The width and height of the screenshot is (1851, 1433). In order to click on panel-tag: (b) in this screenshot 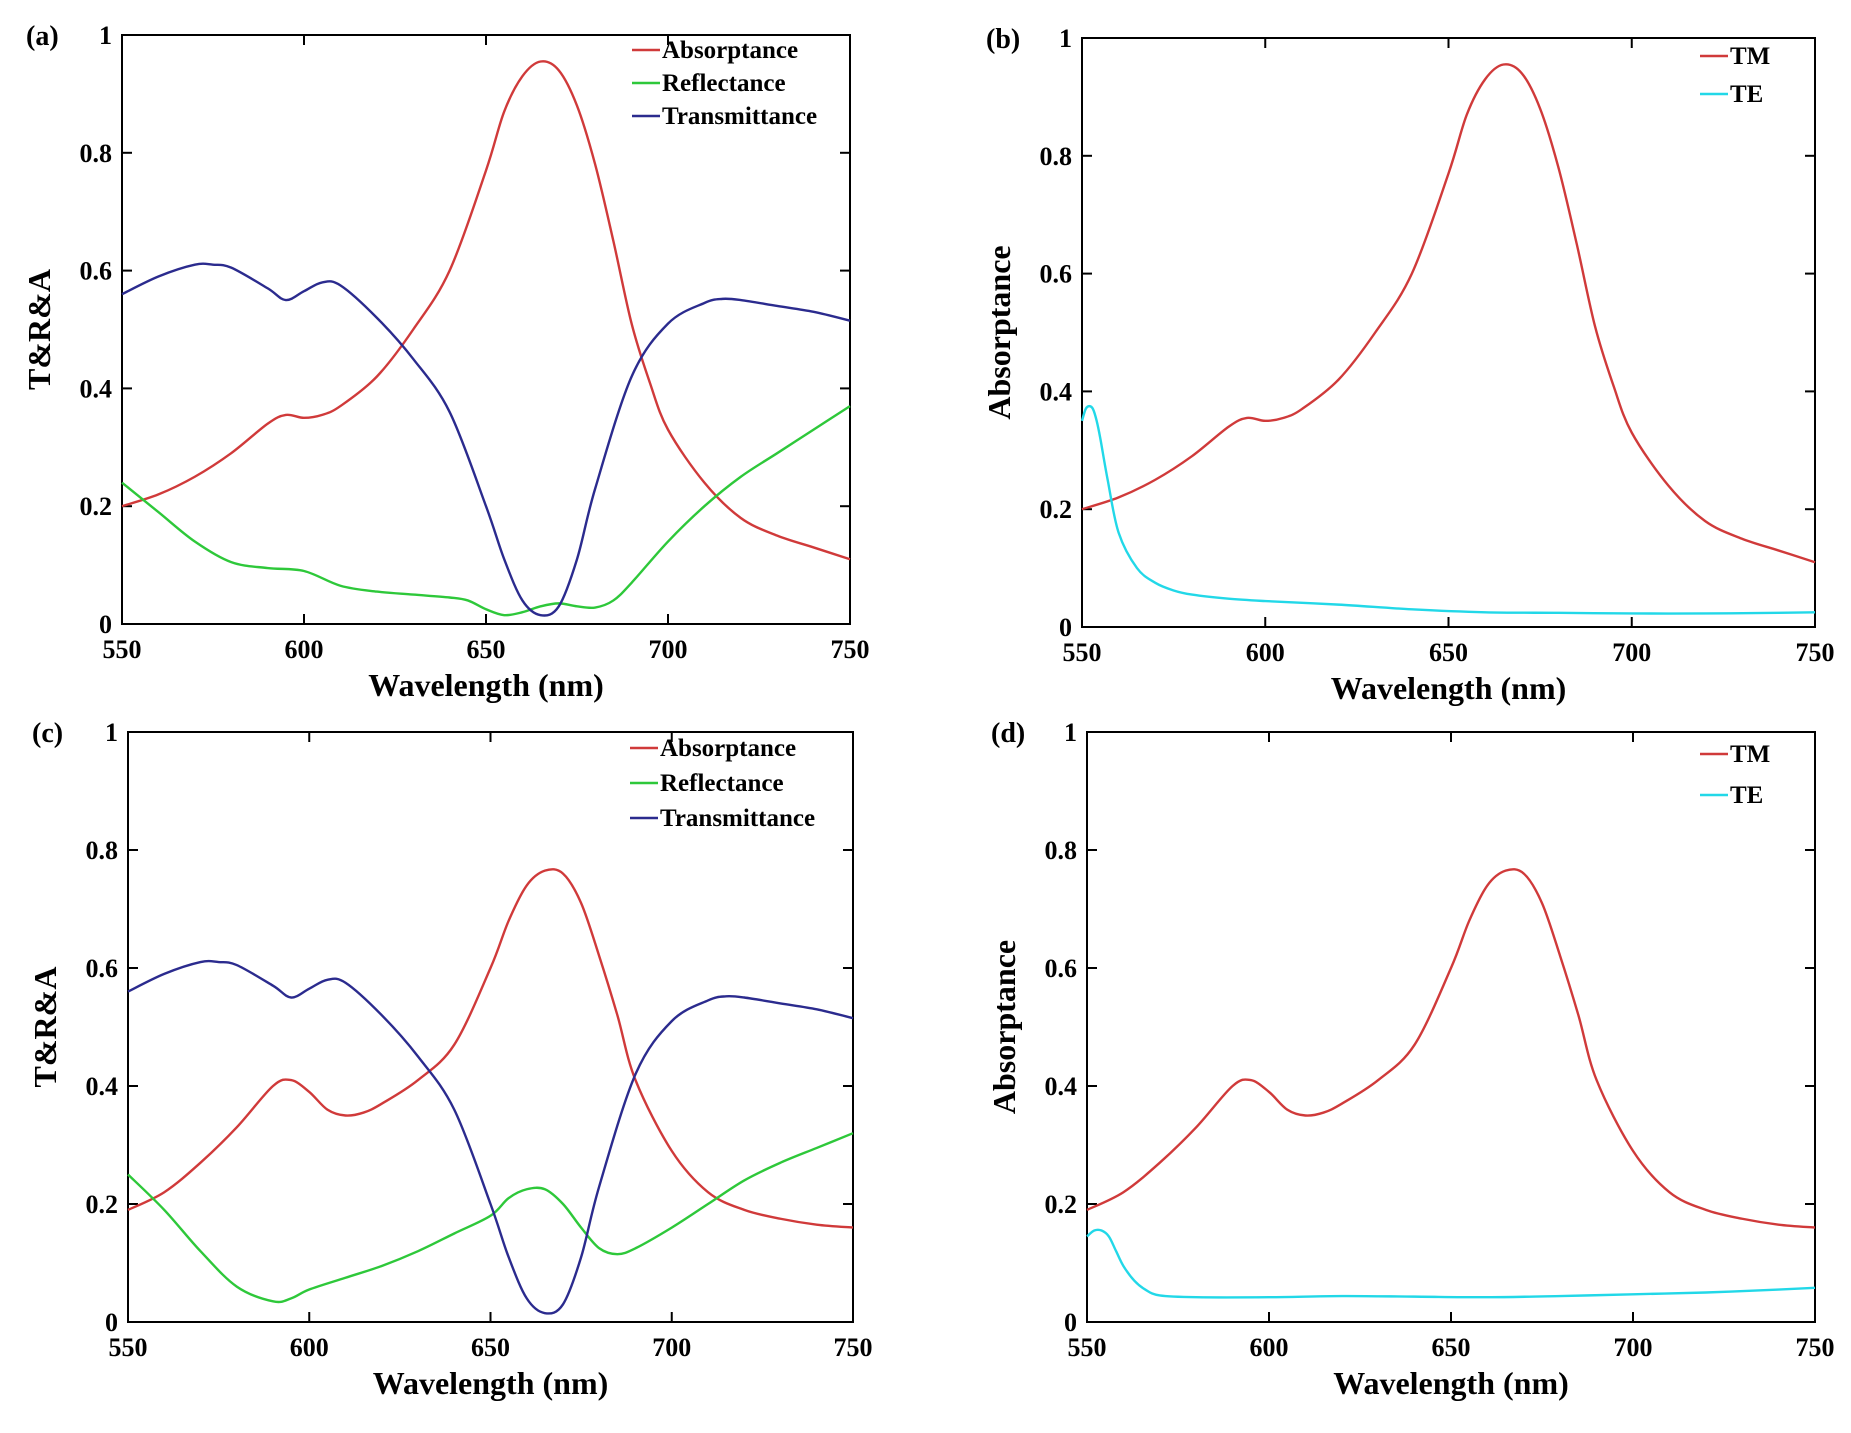, I will do `click(1003, 39)`.